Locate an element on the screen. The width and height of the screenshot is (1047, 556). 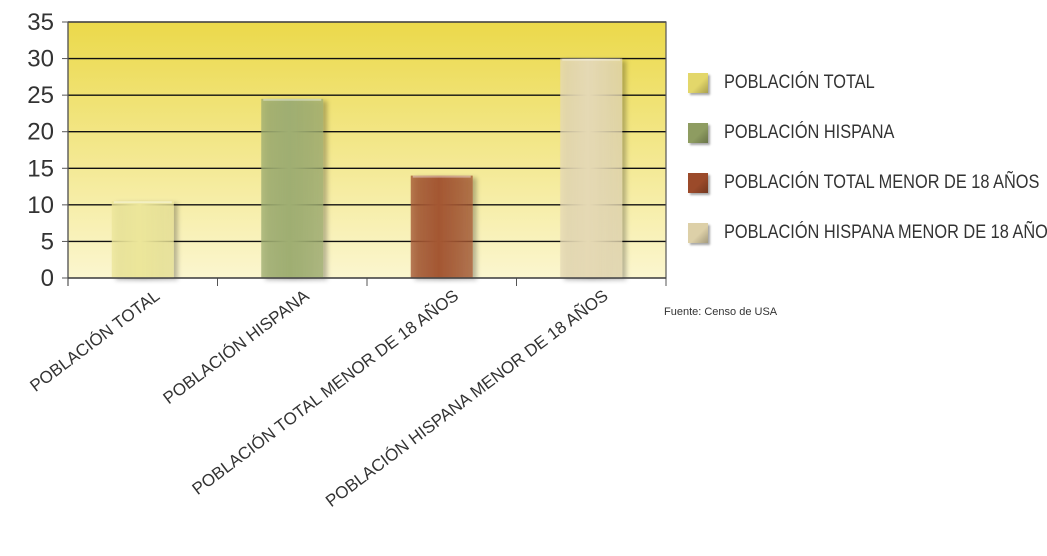
y-tick-label: 5 is located at coordinates (47, 241).